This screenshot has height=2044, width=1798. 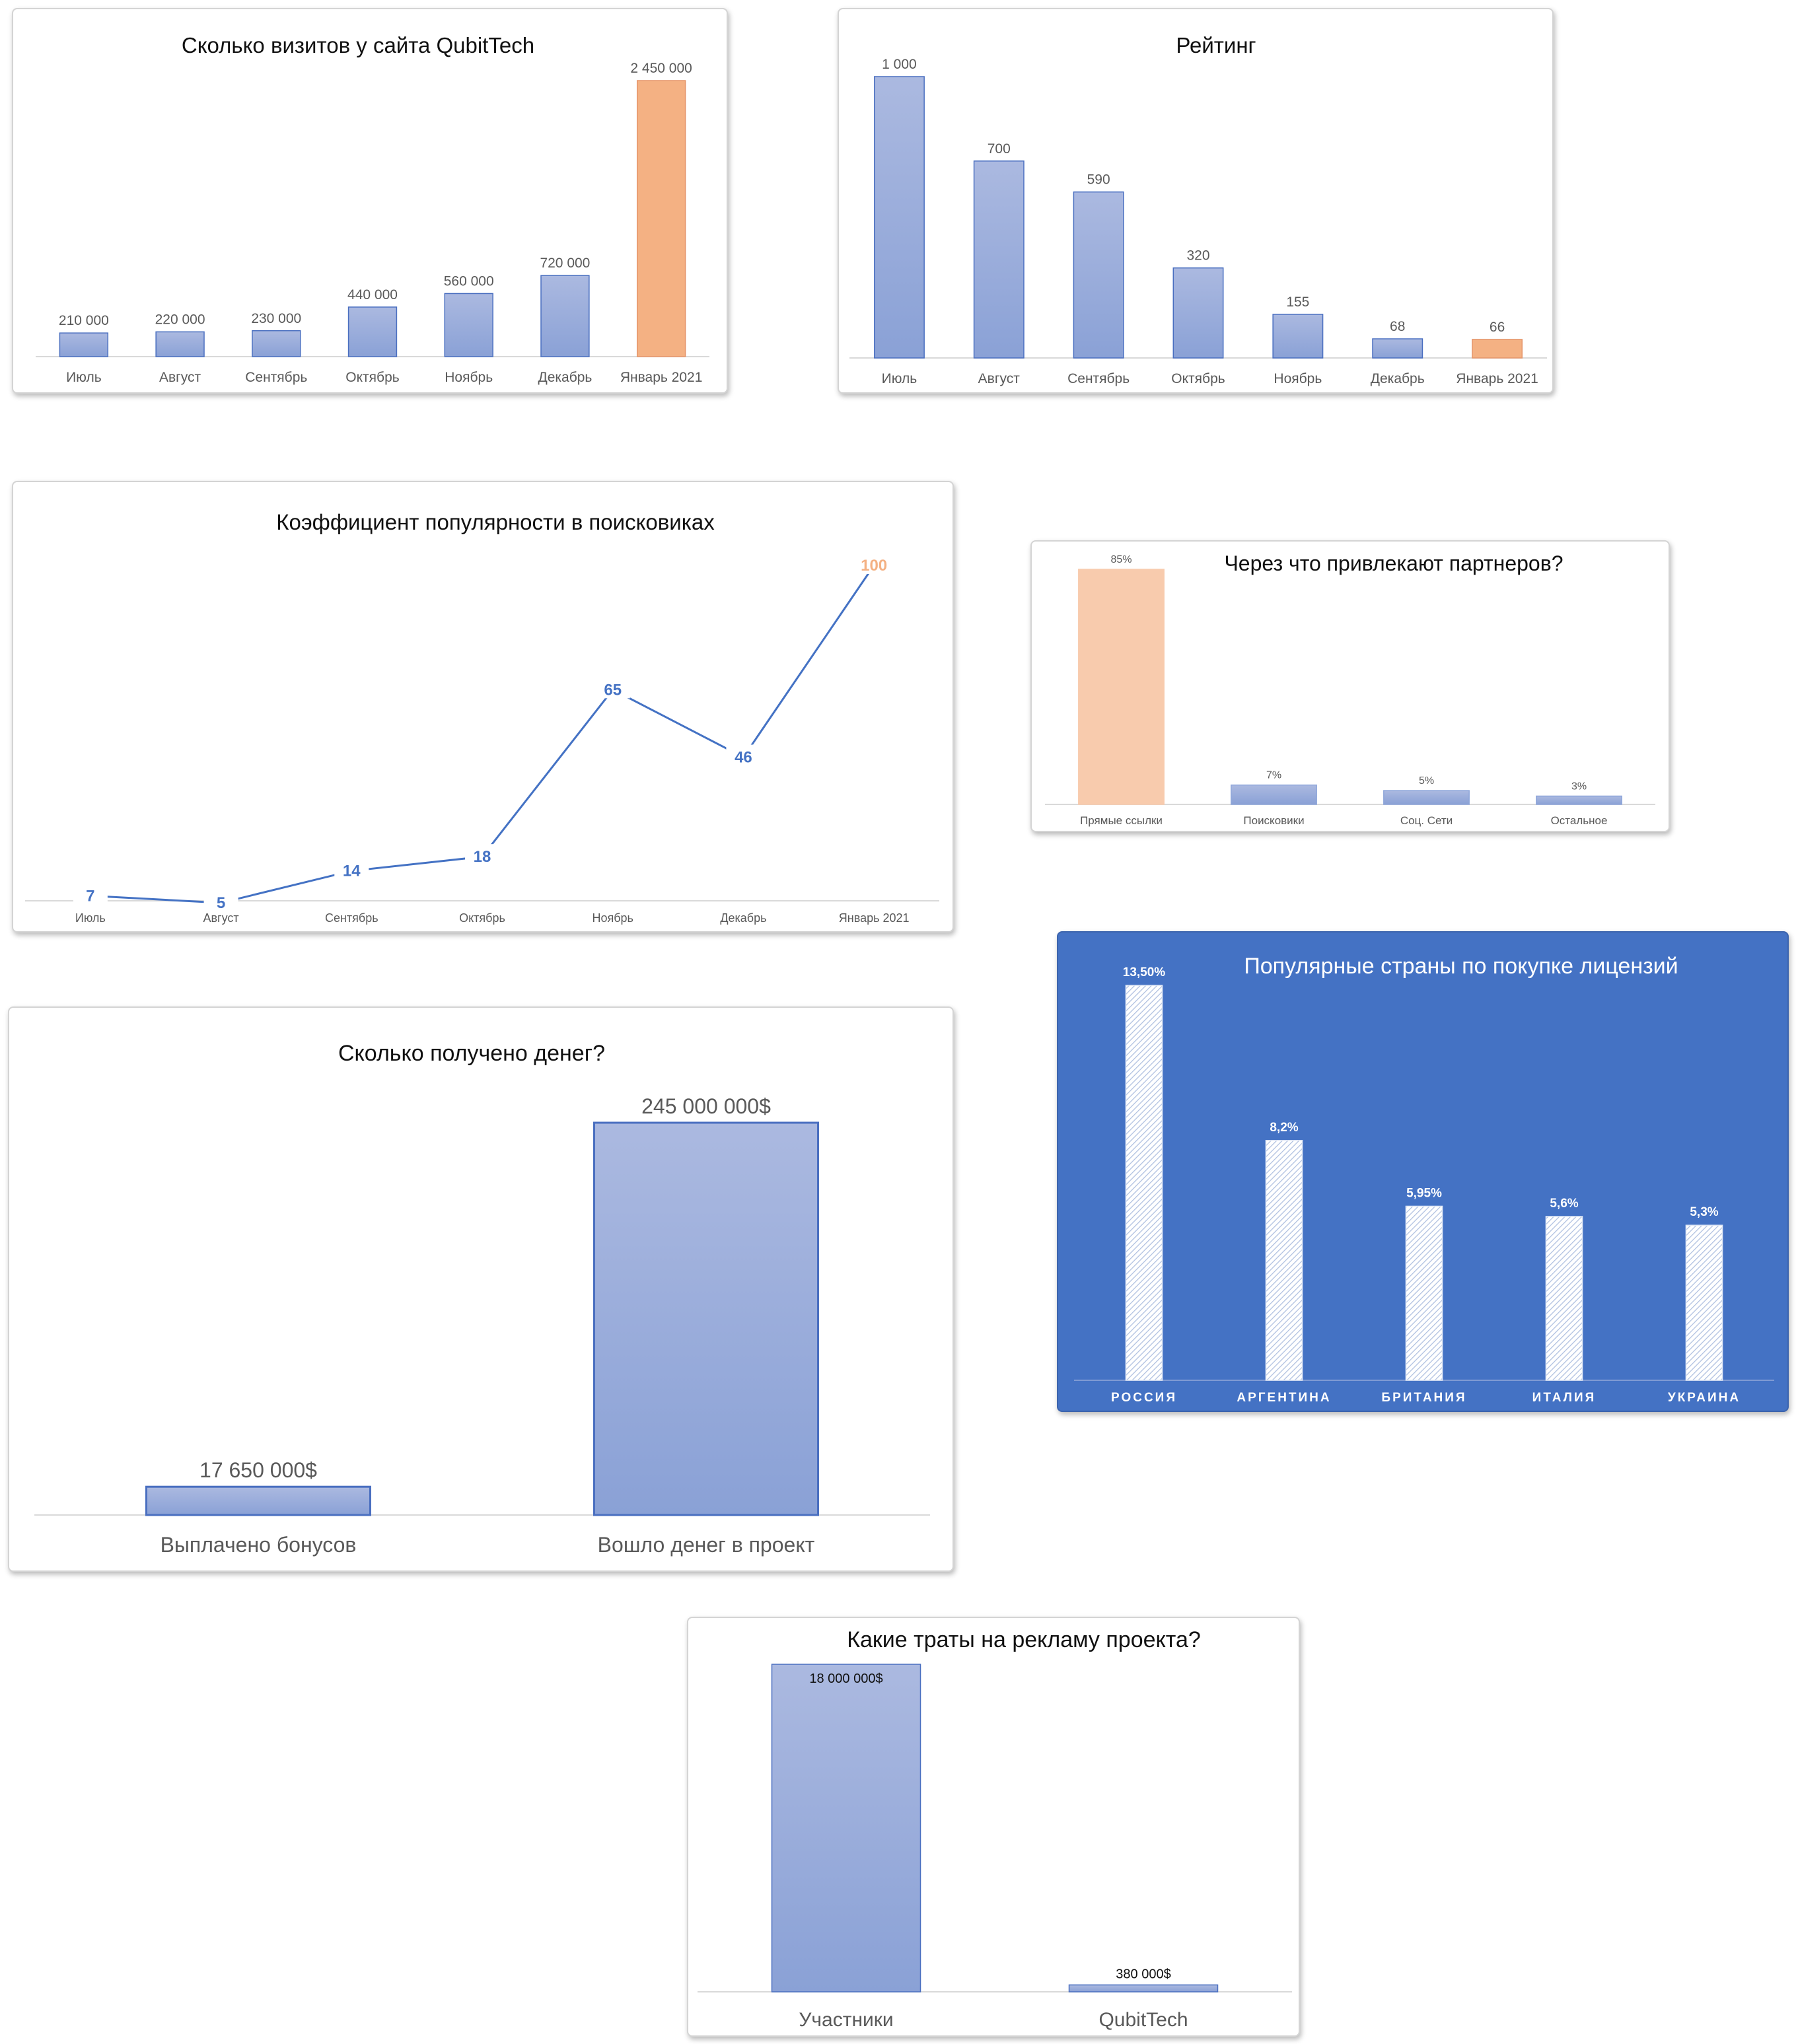 I want to click on data-label: 68, so click(x=1397, y=326).